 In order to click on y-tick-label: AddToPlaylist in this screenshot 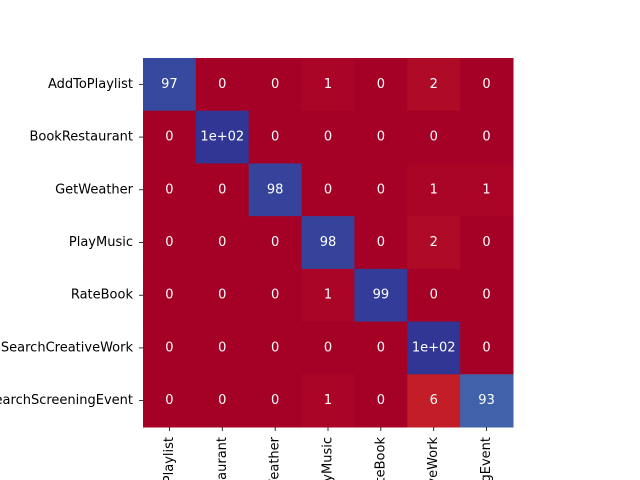, I will do `click(90, 84)`.